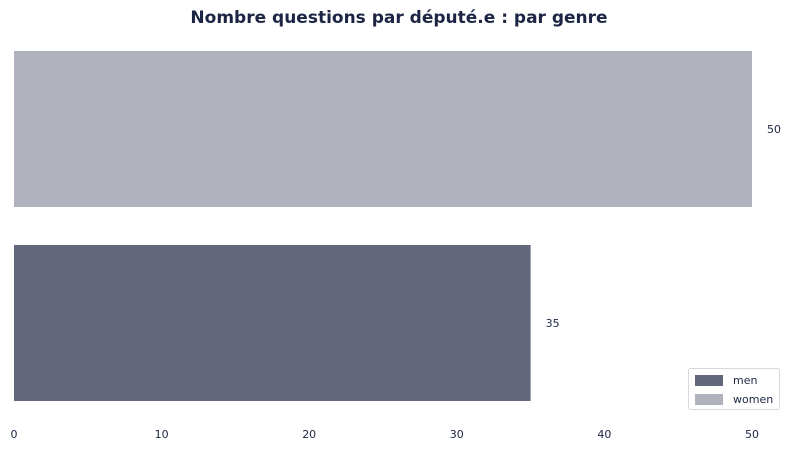  What do you see at coordinates (553, 323) in the screenshot?
I see `data-label-men: 35` at bounding box center [553, 323].